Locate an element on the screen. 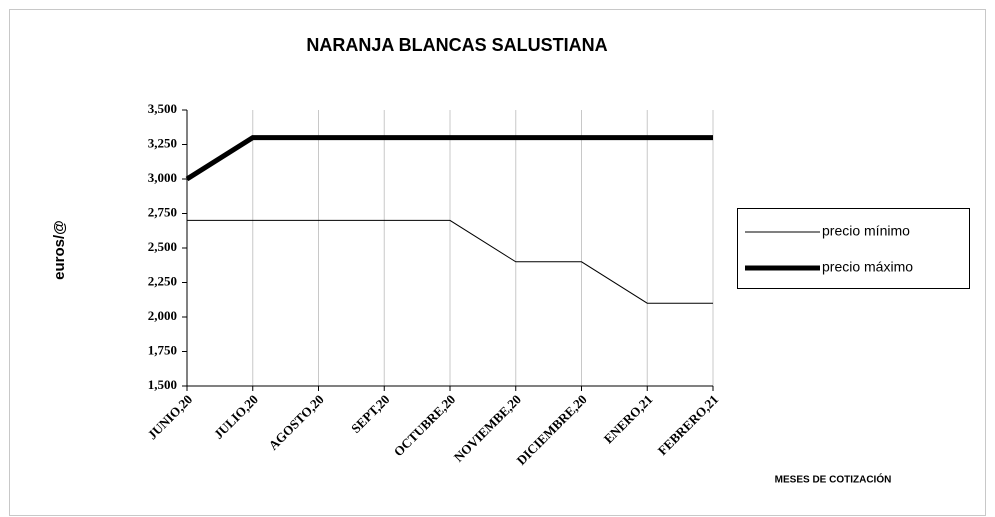  y-axis-label: euros/@ is located at coordinates (59, 250).